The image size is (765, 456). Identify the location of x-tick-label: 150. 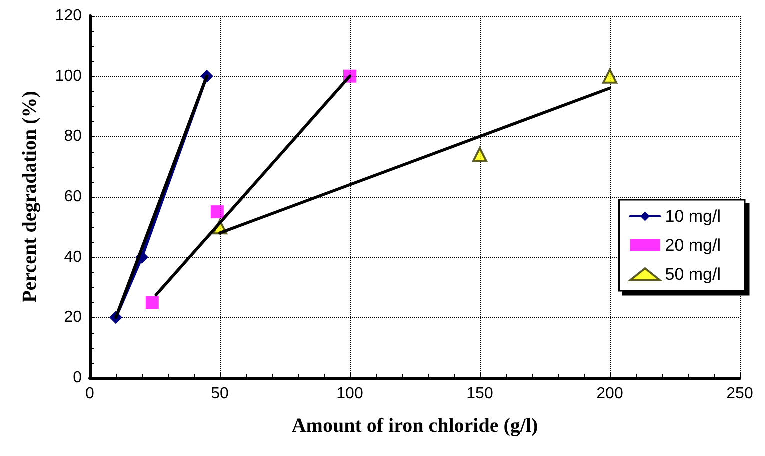
(480, 394).